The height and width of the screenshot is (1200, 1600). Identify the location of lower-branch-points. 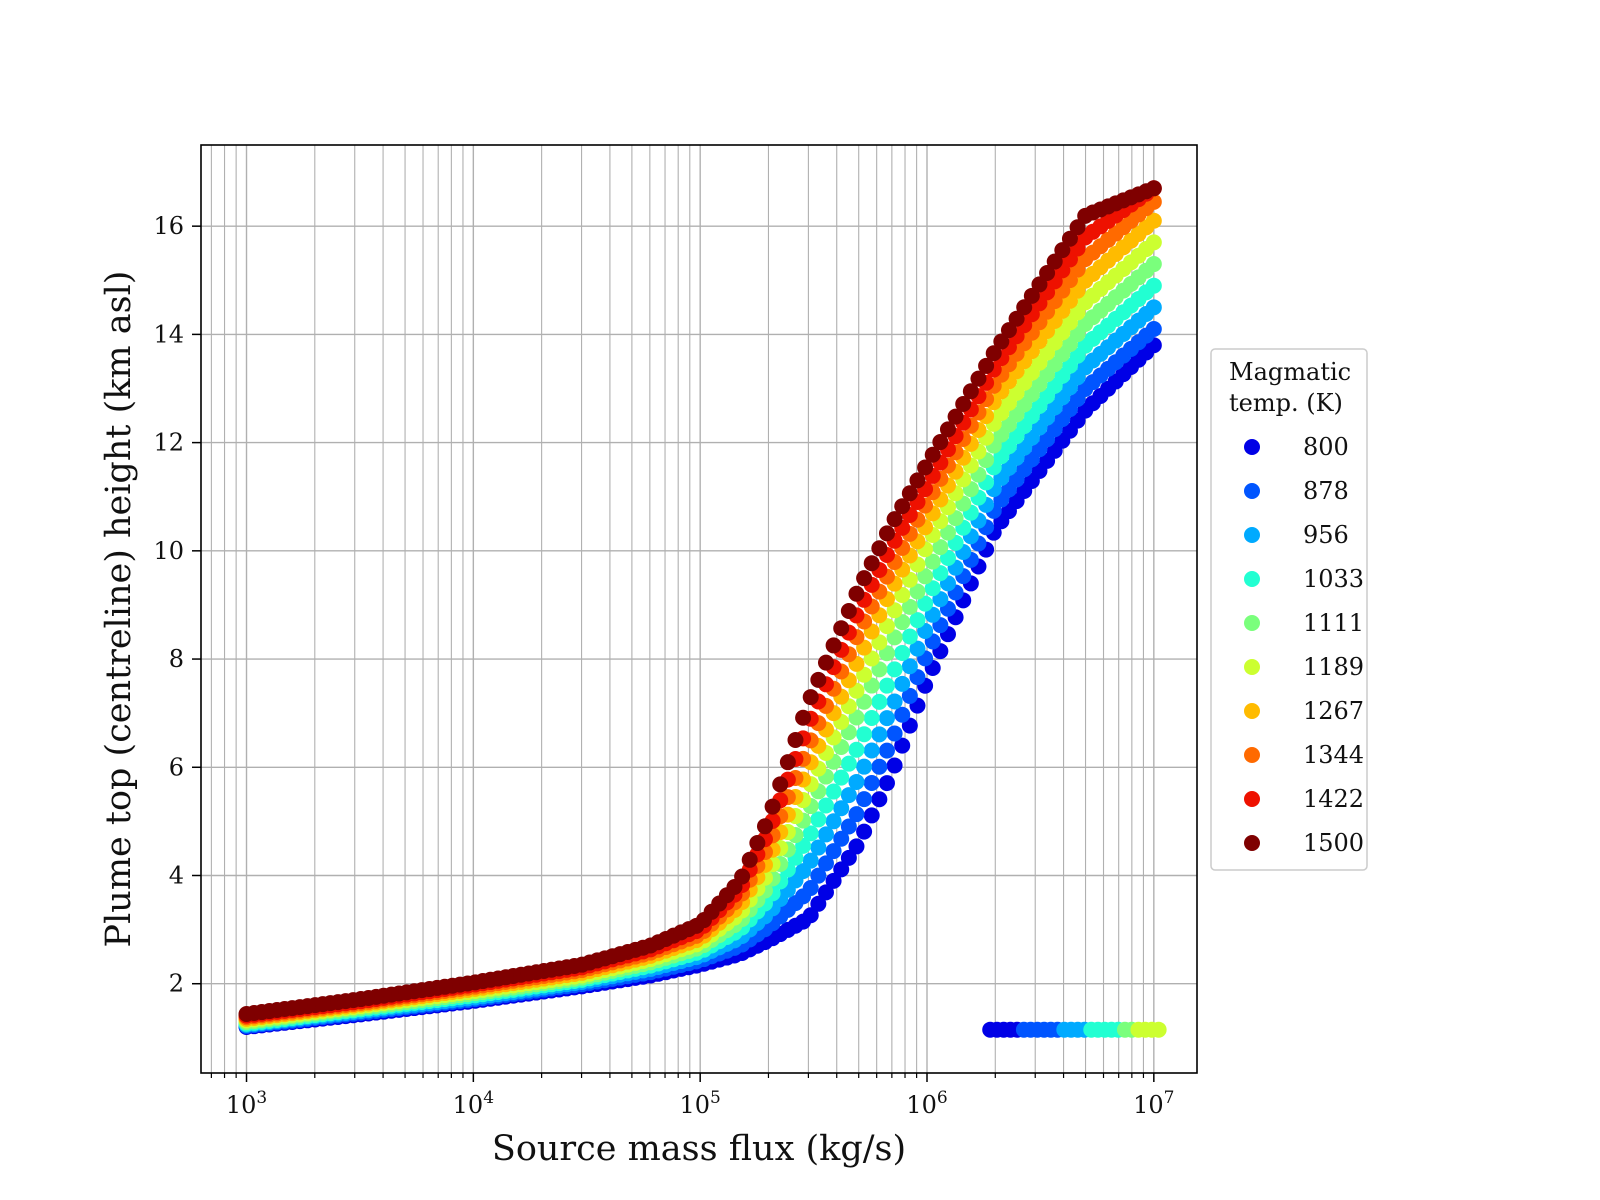
(1074, 1029).